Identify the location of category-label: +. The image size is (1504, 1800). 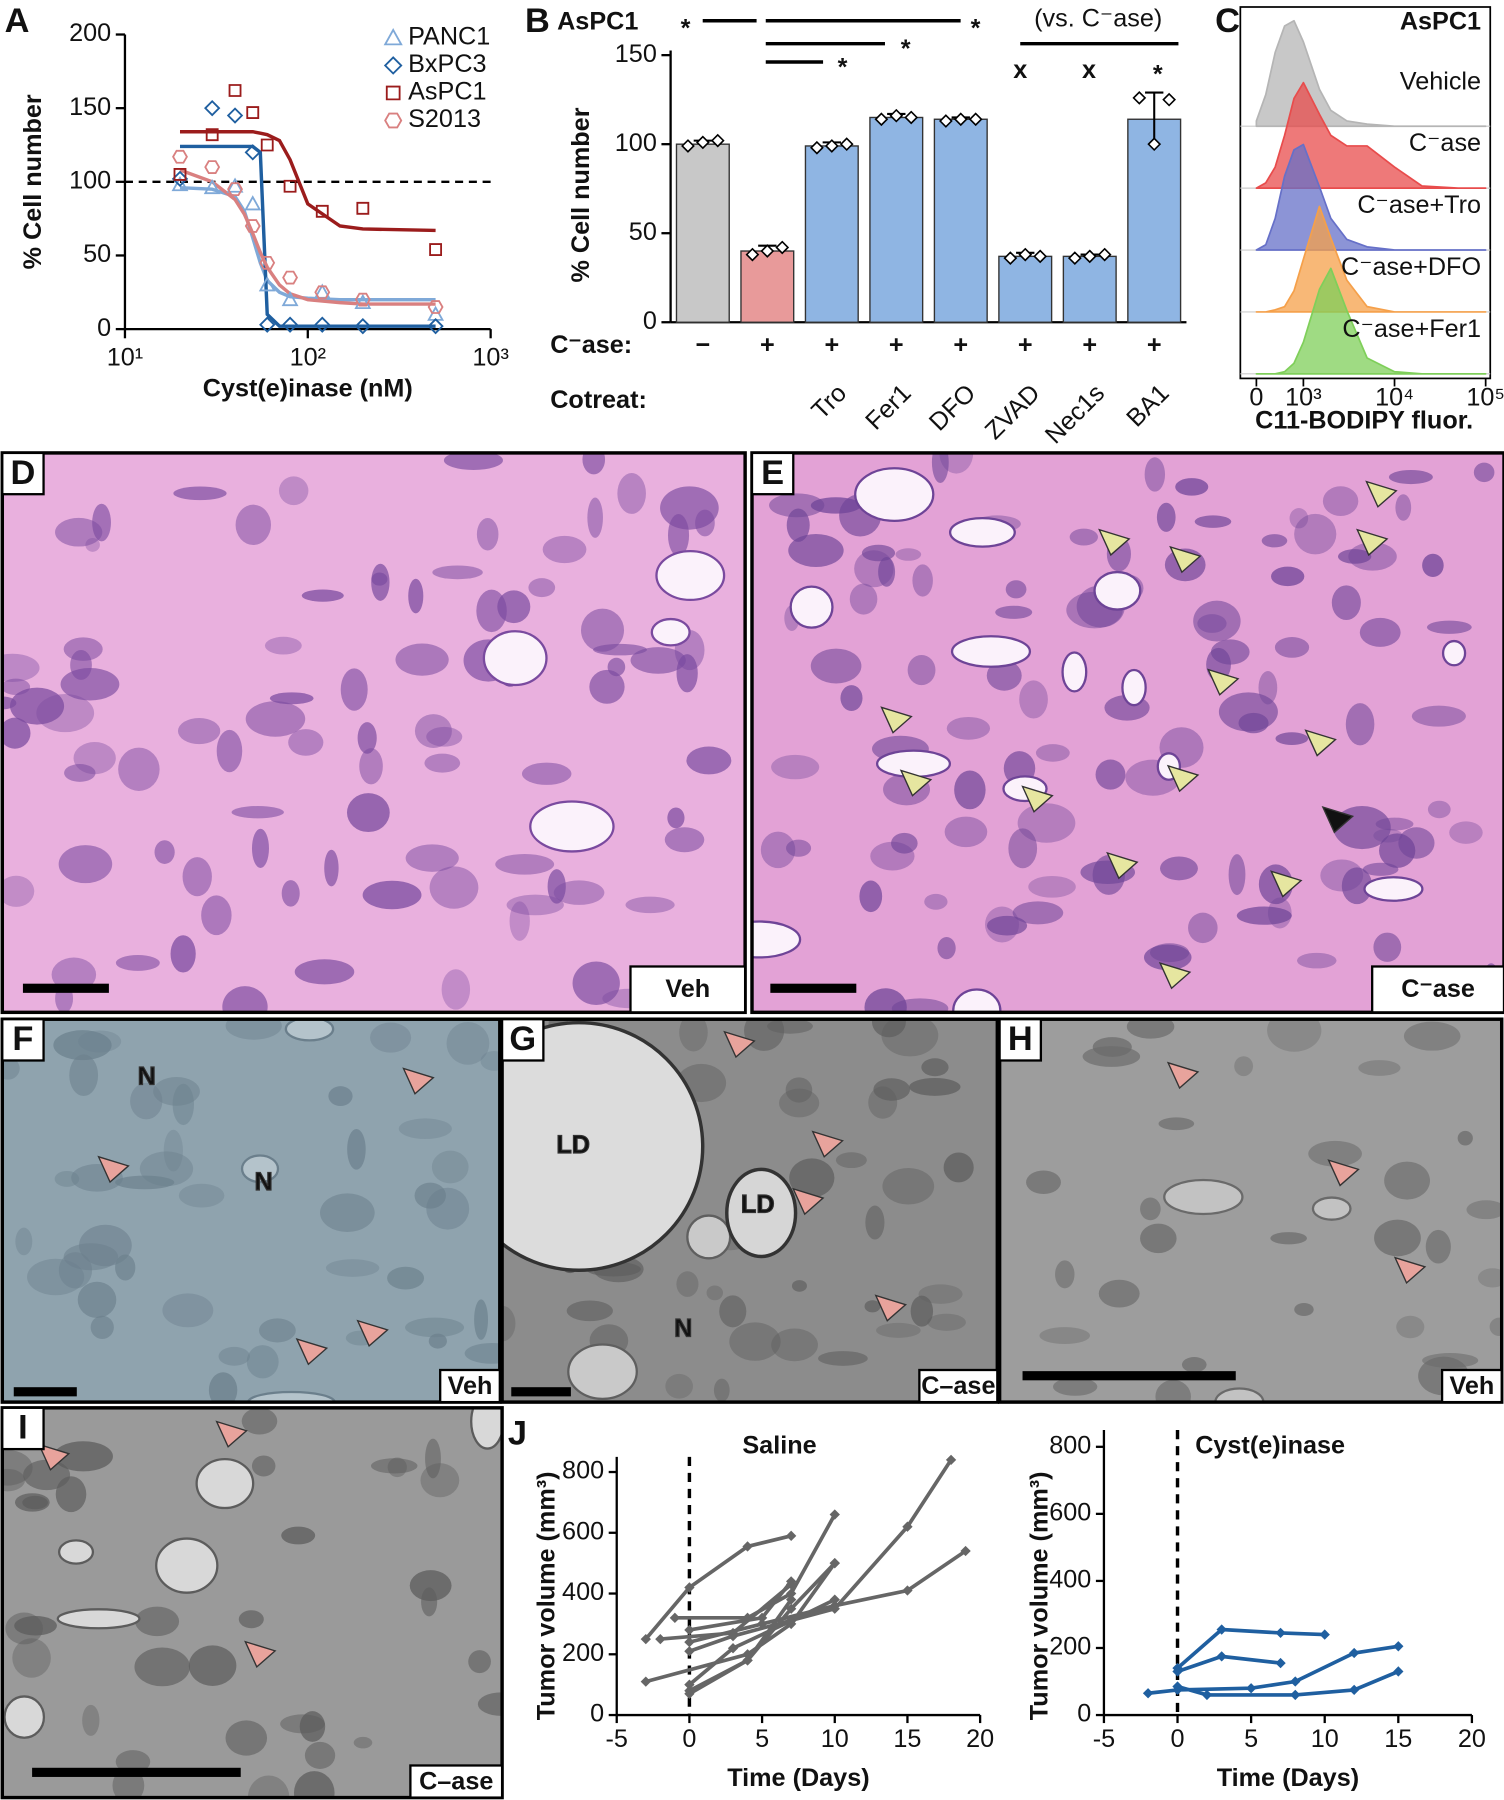
(1089, 345).